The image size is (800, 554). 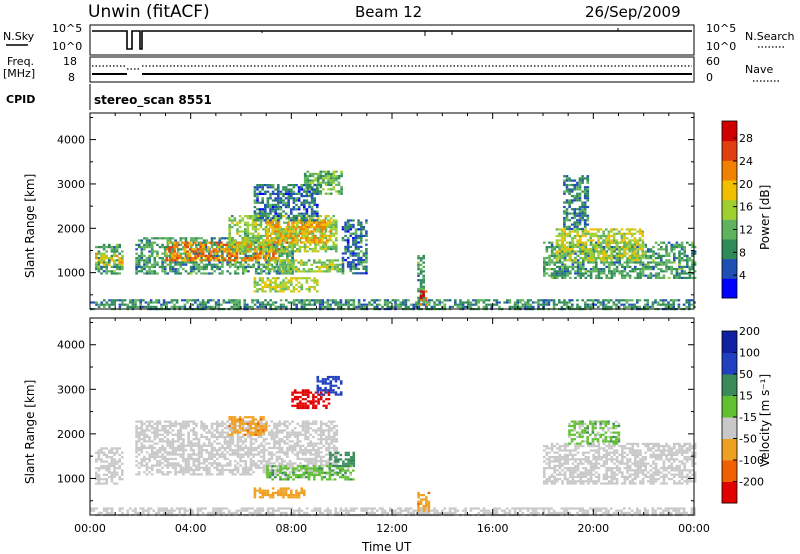 What do you see at coordinates (399, 39) in the screenshot?
I see `nsky-panel: N.Sky 10^5 10^0 10^5 10^0 N.Search` at bounding box center [399, 39].